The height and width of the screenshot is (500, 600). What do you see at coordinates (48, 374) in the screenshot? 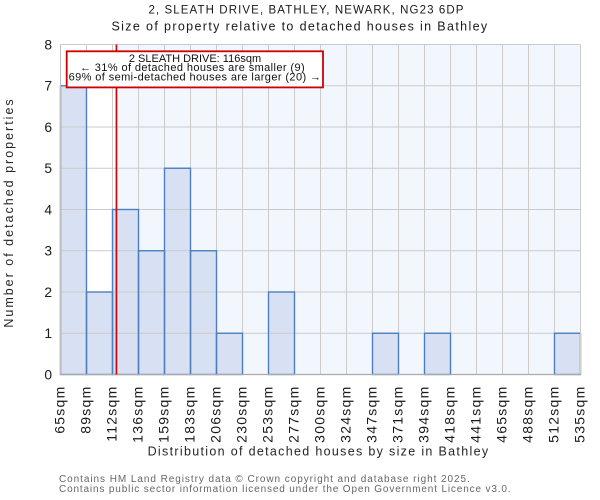
I see `svg-text: 0` at bounding box center [48, 374].